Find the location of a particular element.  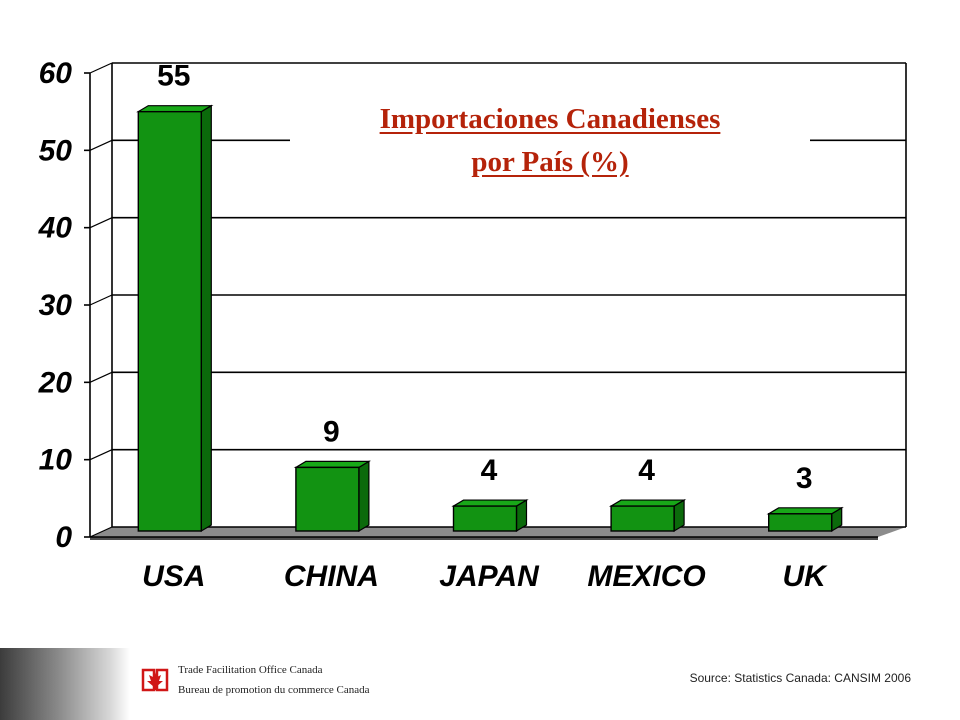

y-tick-label: 30 is located at coordinates (56, 305).